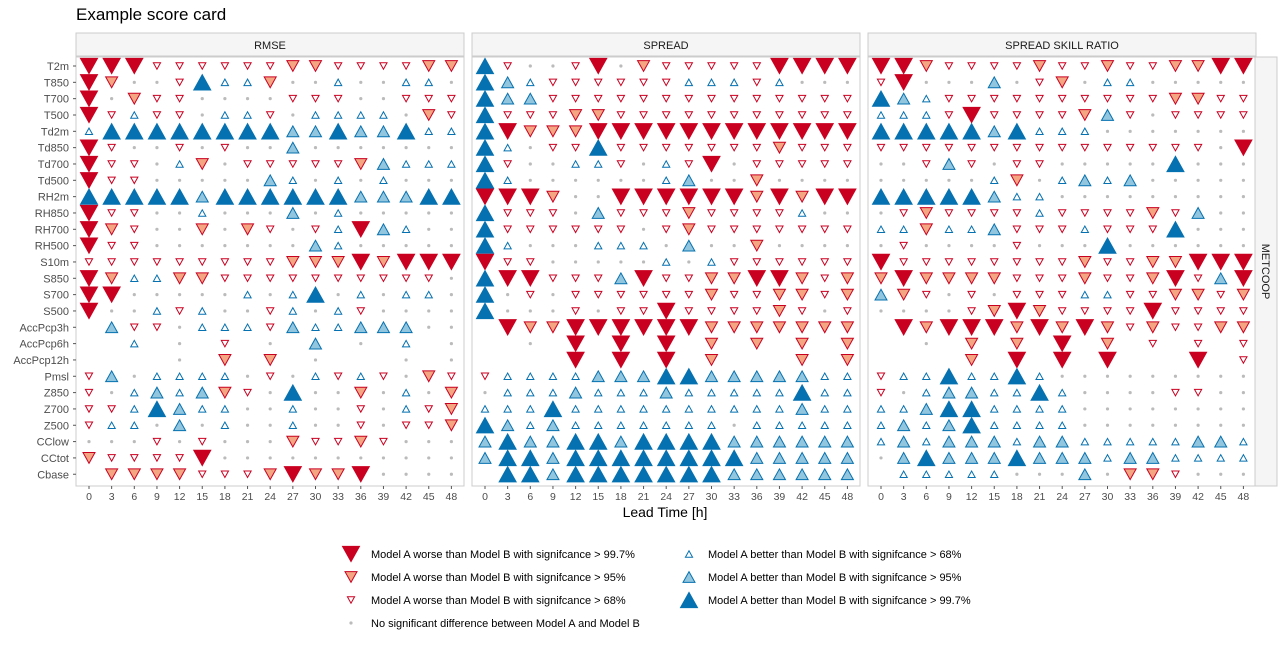 The height and width of the screenshot is (650, 1286). What do you see at coordinates (881, 497) in the screenshot?
I see `x-tick-label: 0` at bounding box center [881, 497].